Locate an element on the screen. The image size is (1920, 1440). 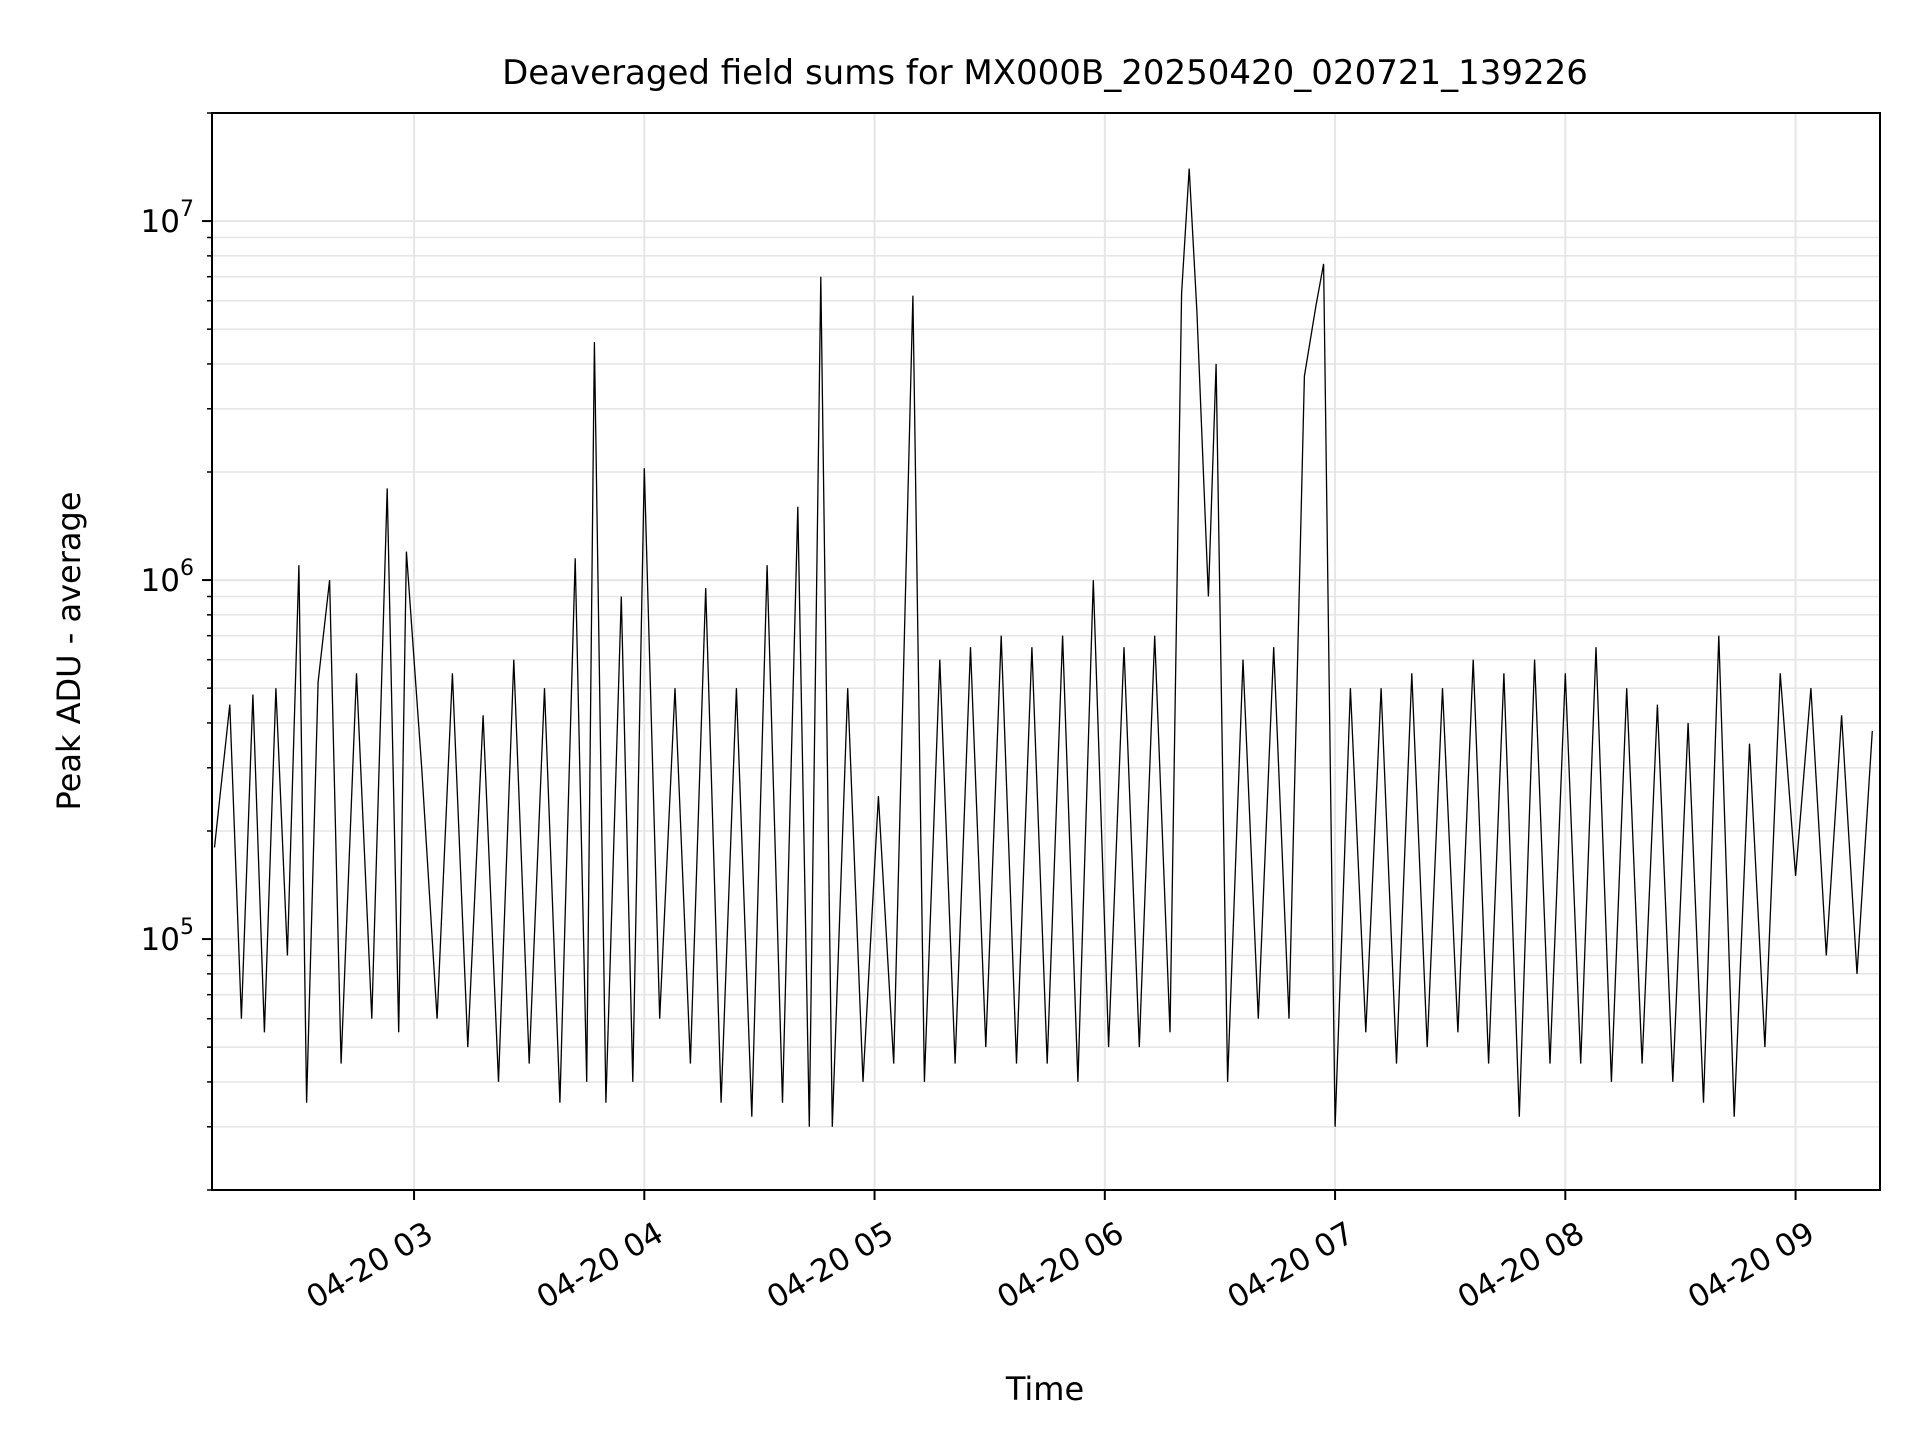
x-tick-label: 04-20 09 is located at coordinates (1751, 1265).